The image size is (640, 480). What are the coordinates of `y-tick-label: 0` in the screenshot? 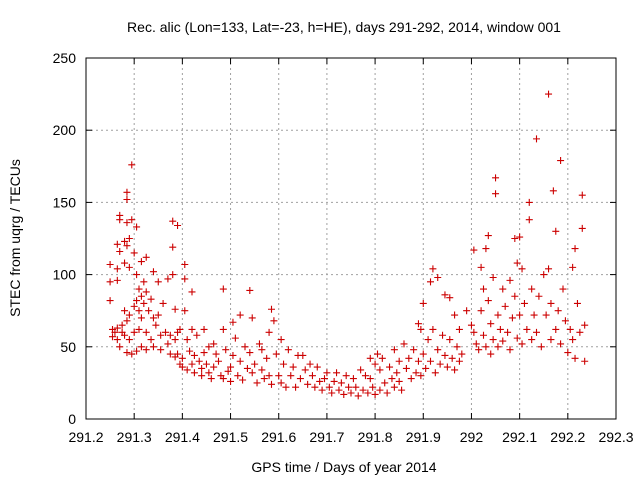 It's located at (72, 419).